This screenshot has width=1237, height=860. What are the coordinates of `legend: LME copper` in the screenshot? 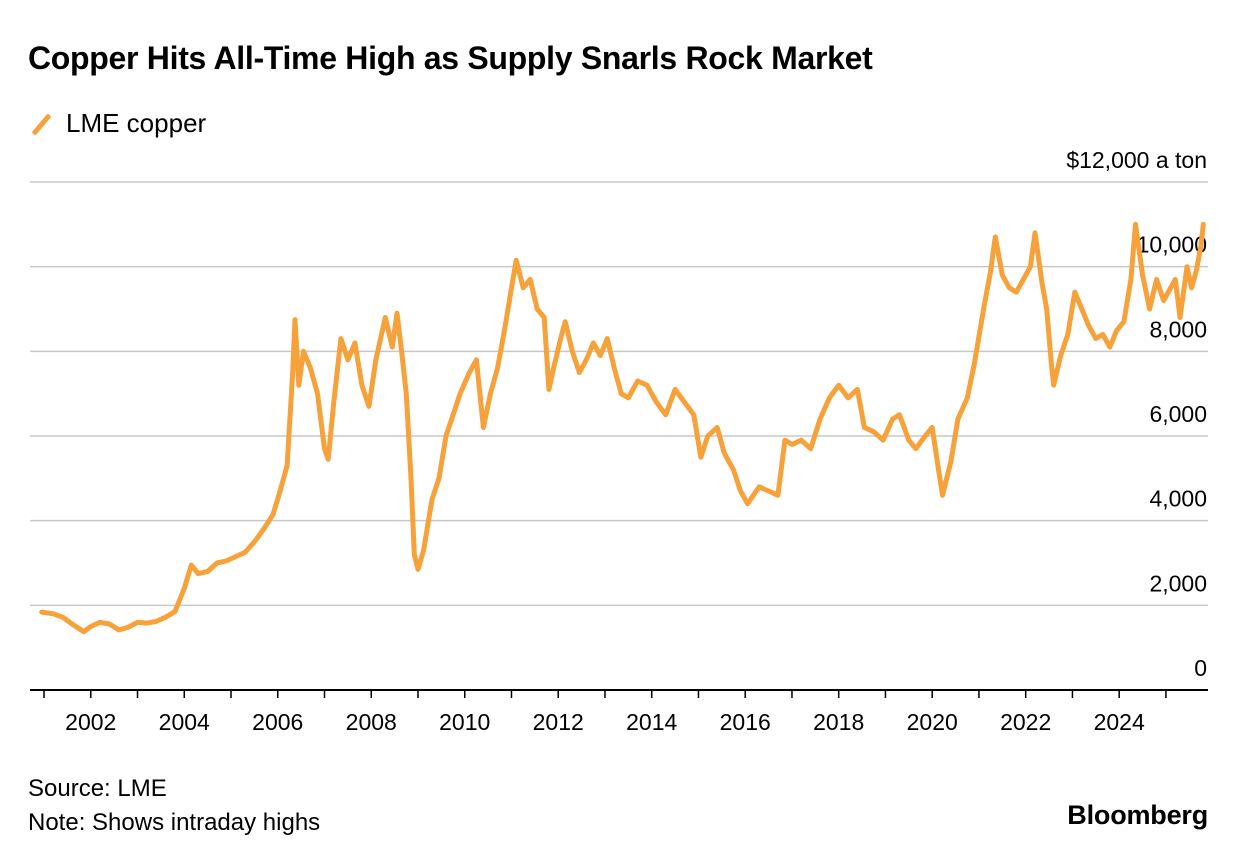 It's located at (118, 123).